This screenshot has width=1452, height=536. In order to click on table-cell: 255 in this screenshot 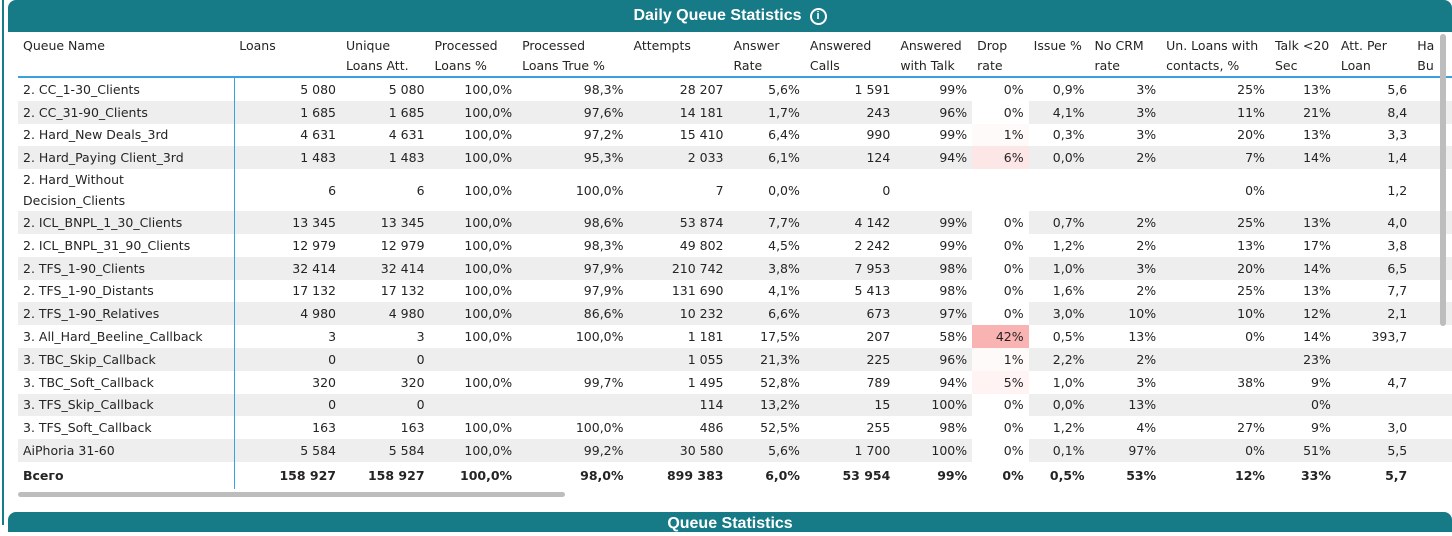, I will do `click(878, 428)`.